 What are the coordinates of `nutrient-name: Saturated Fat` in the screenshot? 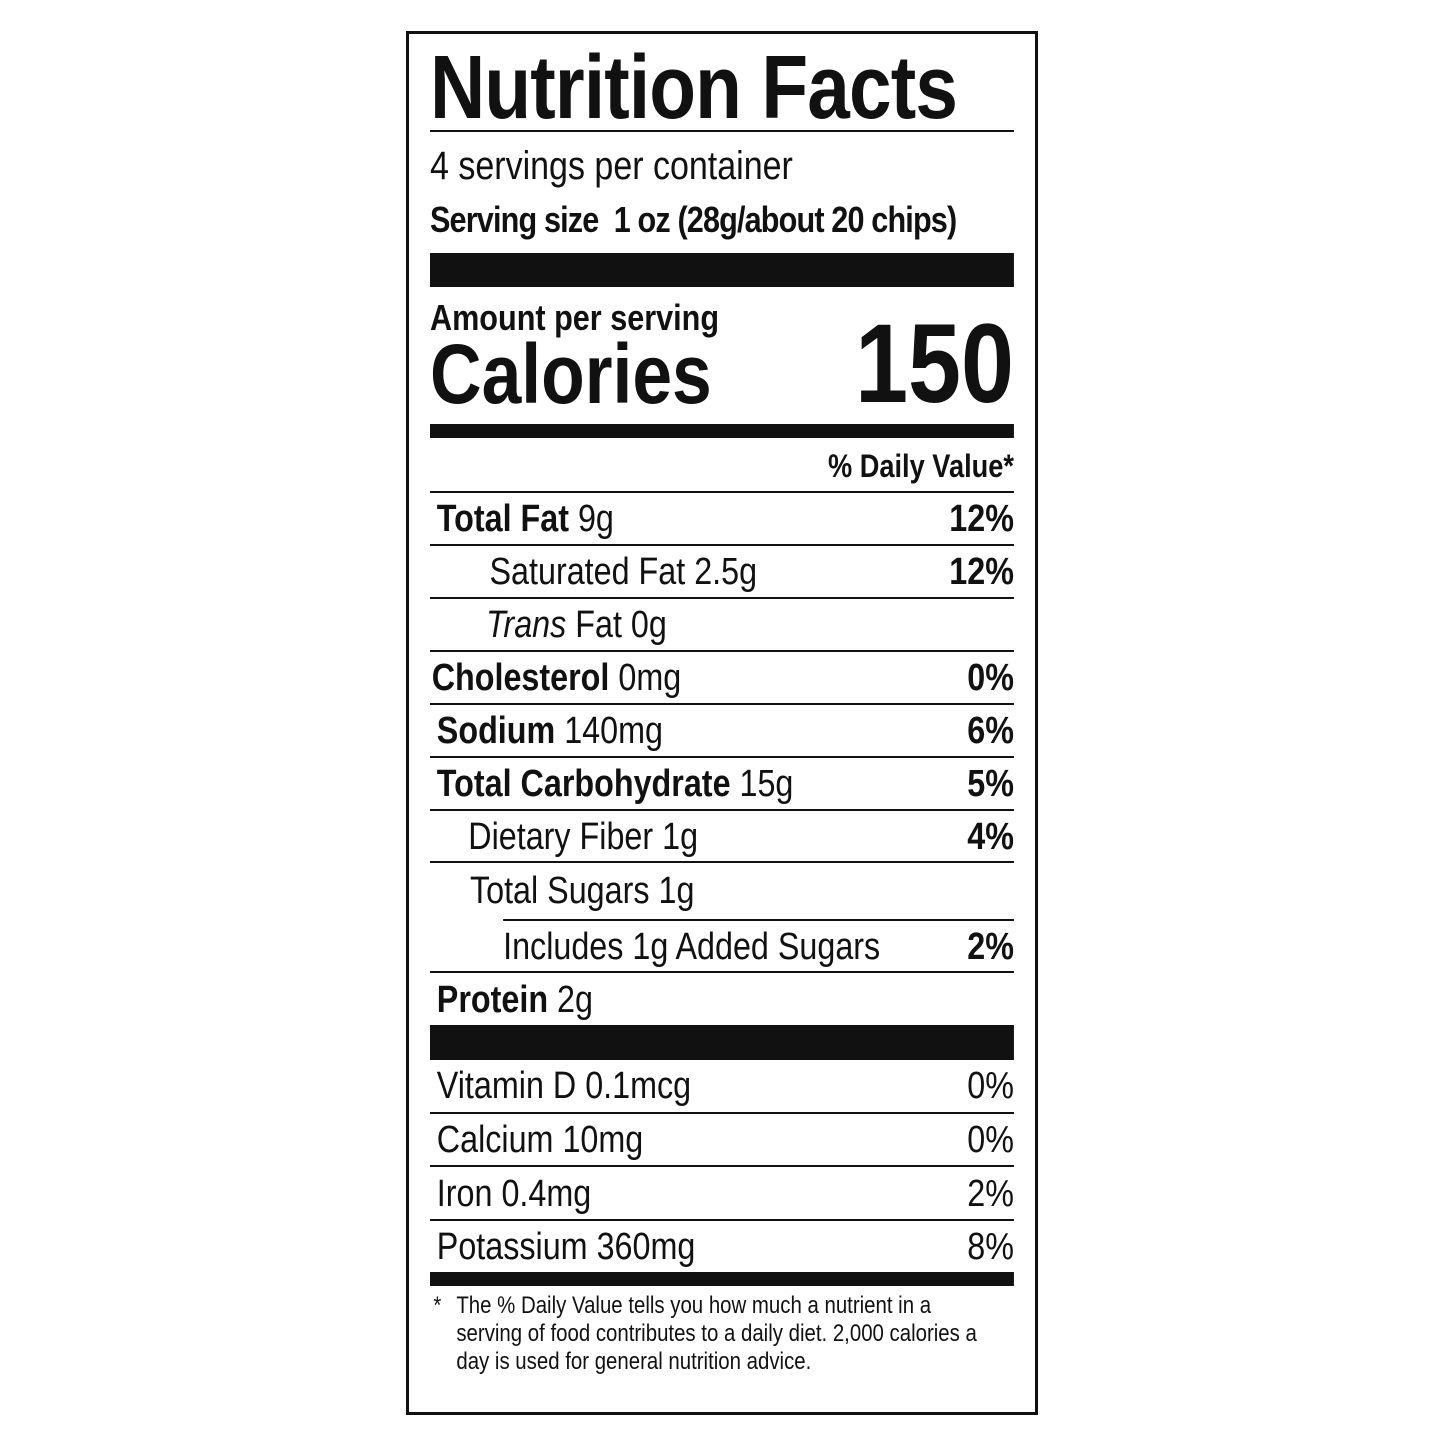 It's located at (587, 572).